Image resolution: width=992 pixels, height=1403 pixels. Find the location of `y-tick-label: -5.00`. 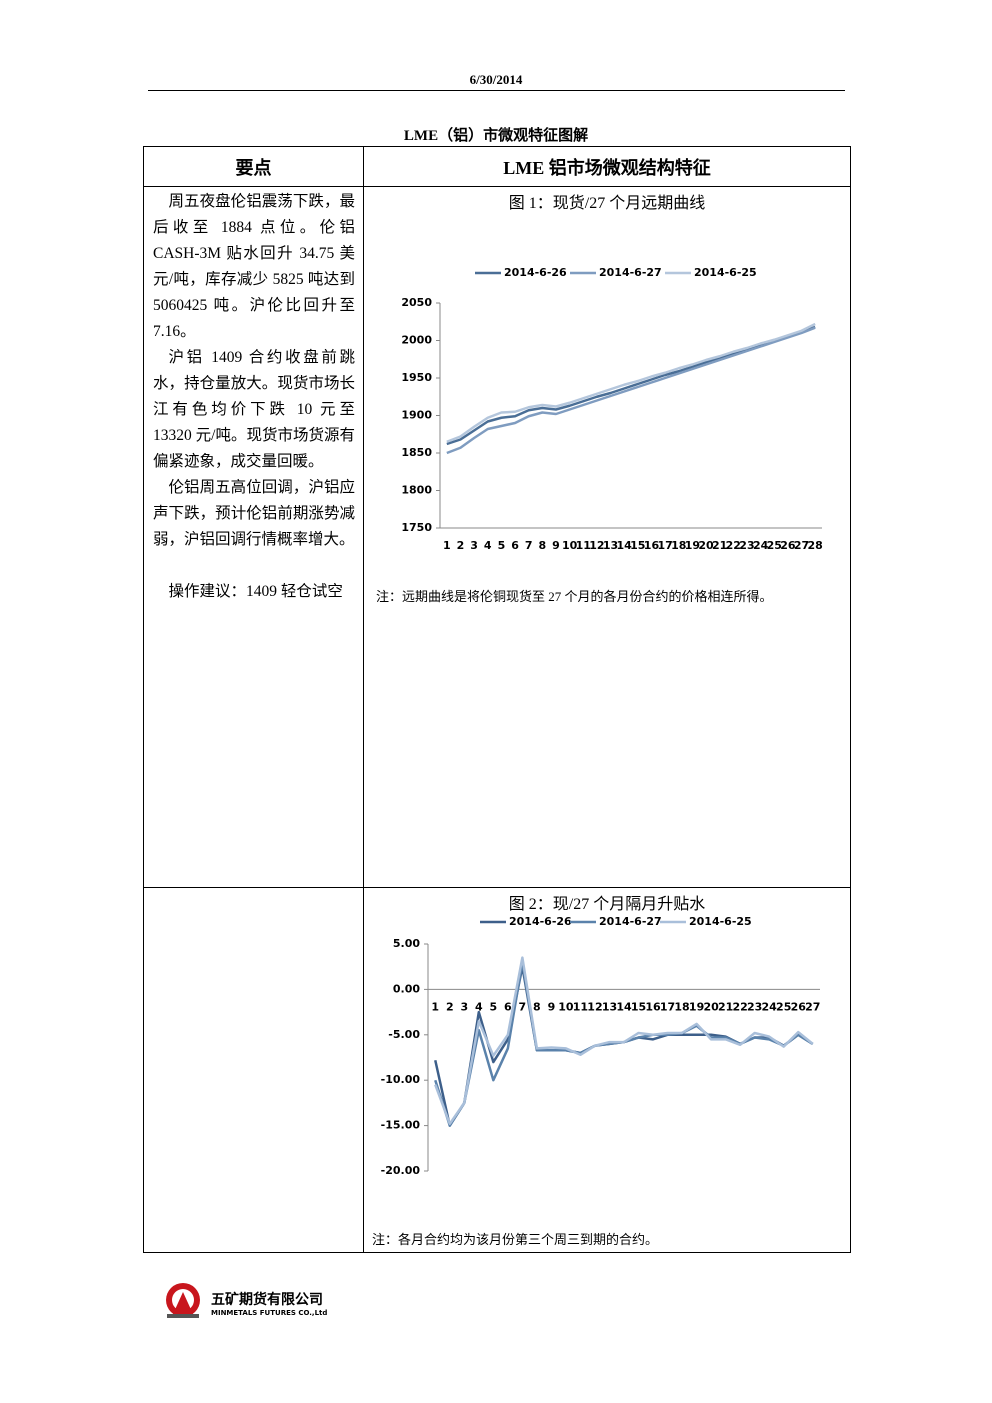

y-tick-label: -5.00 is located at coordinates (404, 1034).